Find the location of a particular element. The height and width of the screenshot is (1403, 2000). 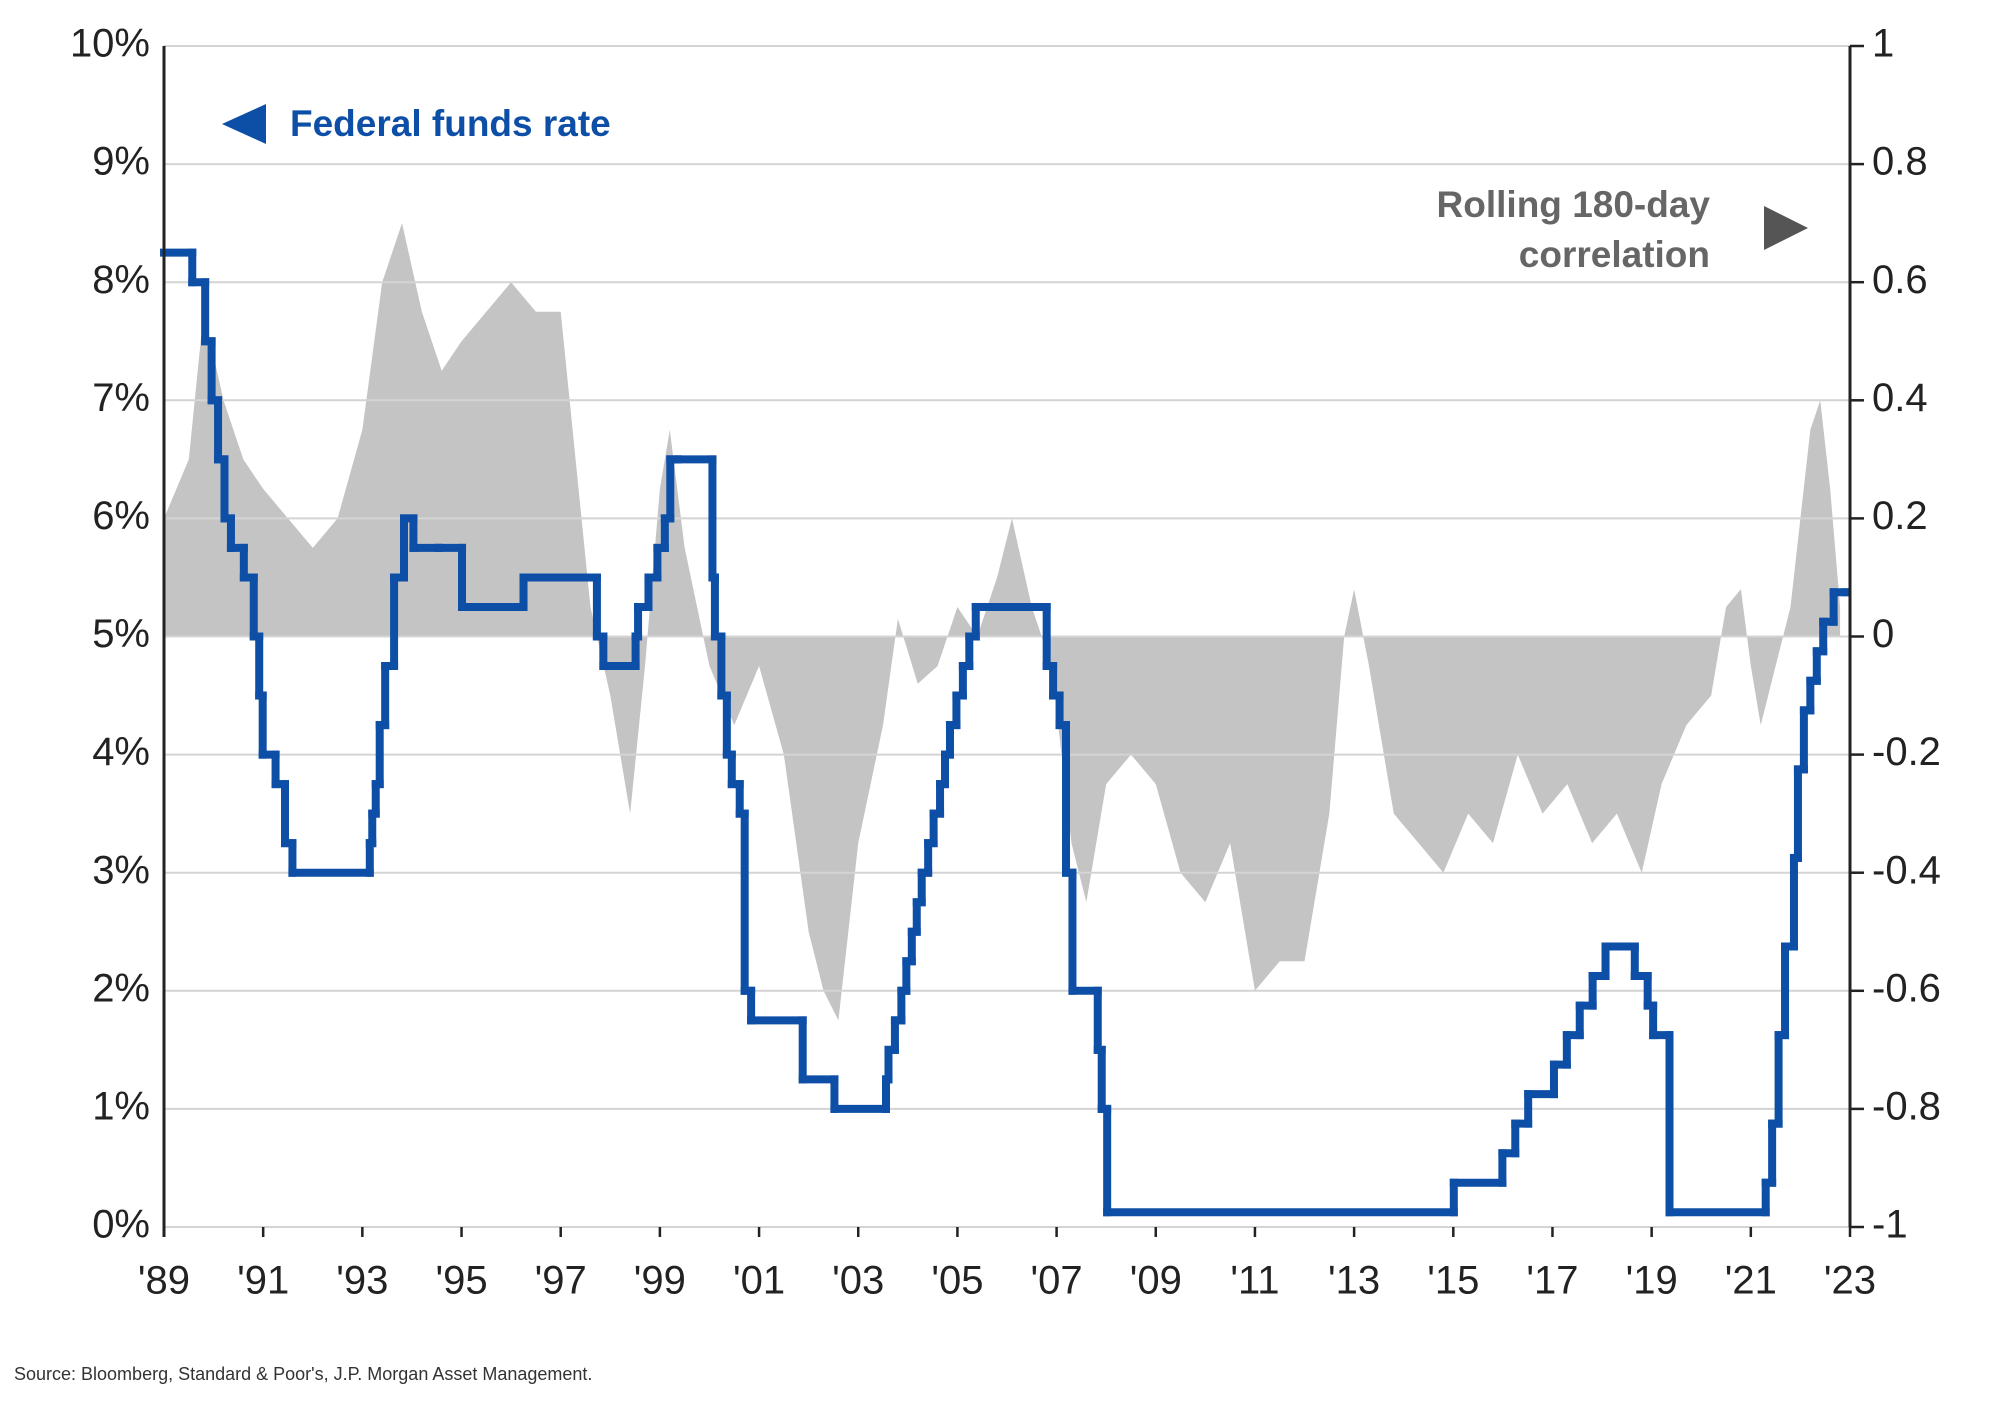

y2-tick-label: 0 is located at coordinates (1883, 634).